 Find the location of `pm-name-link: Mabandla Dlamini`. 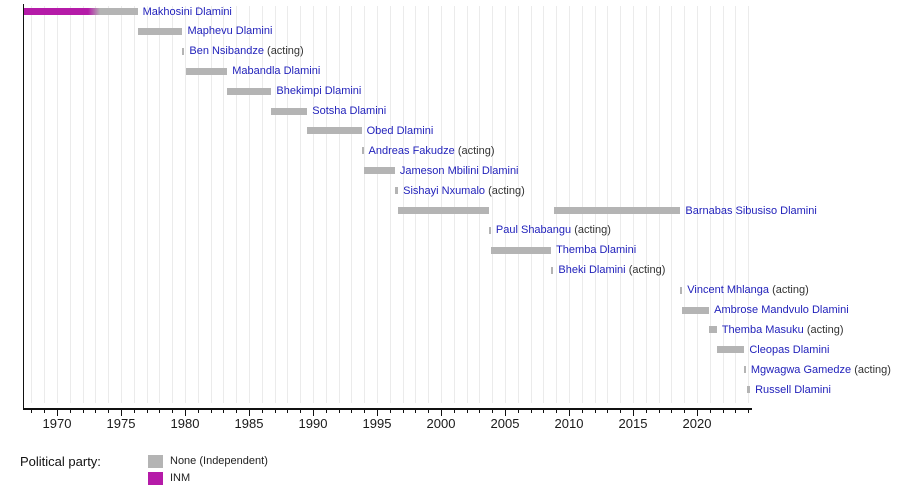

pm-name-link: Mabandla Dlamini is located at coordinates (276, 71).